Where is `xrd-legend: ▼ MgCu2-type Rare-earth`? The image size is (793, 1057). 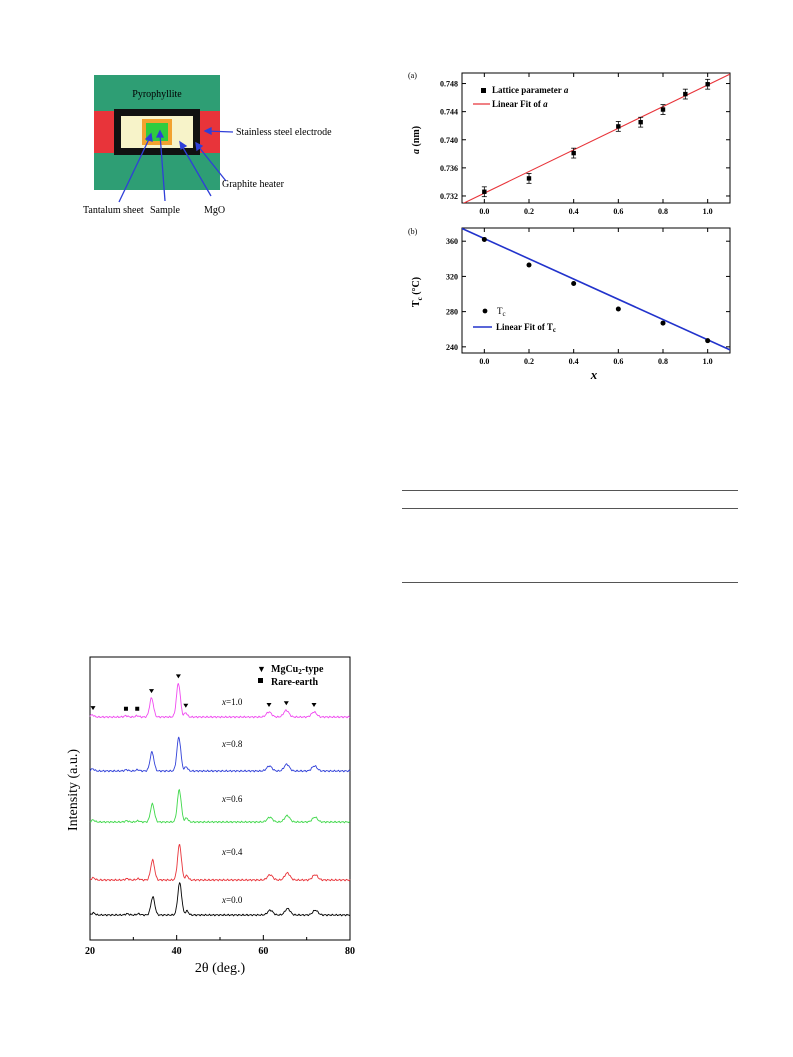 xrd-legend: ▼ MgCu2-type Rare-earth is located at coordinates (290, 676).